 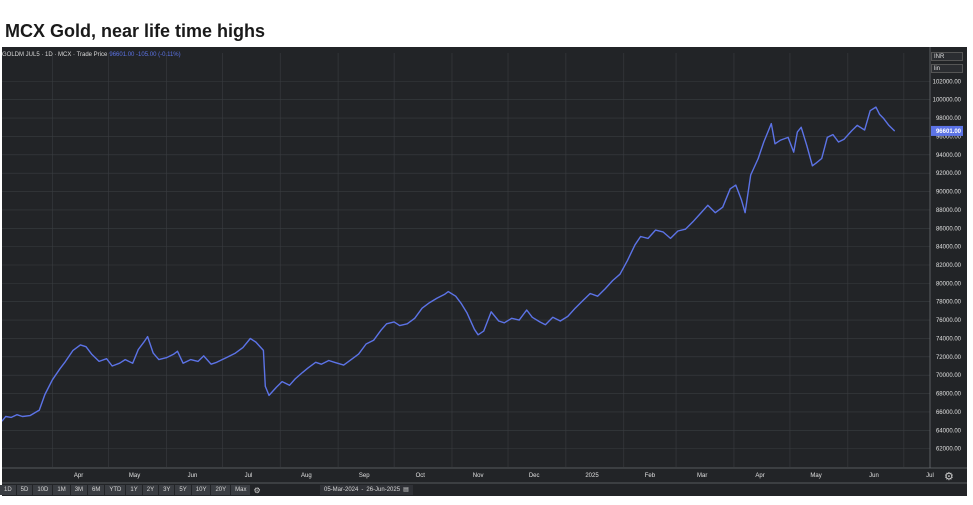 What do you see at coordinates (8, 490) in the screenshot?
I see `timeframe-button-1d: 1D` at bounding box center [8, 490].